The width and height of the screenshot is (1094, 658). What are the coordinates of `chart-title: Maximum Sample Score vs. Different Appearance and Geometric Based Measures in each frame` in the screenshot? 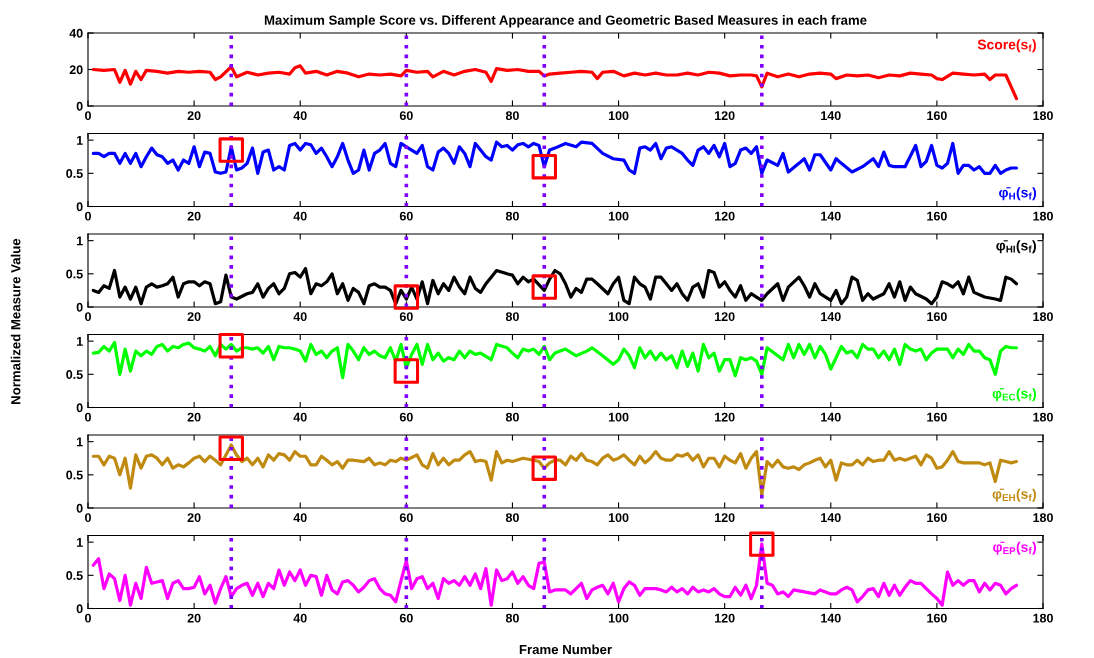 It's located at (565, 21).